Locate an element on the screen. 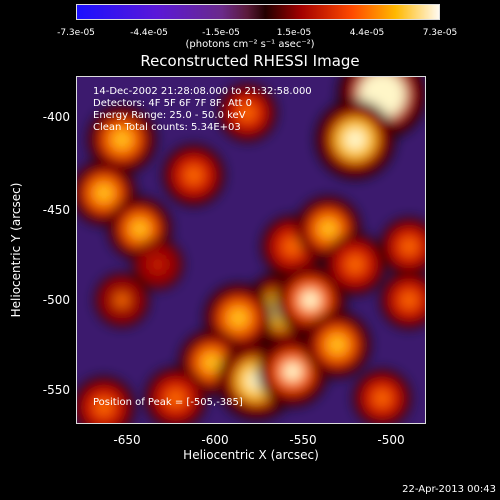 The image size is (500, 500). x-tick-label: -600 is located at coordinates (215, 440).